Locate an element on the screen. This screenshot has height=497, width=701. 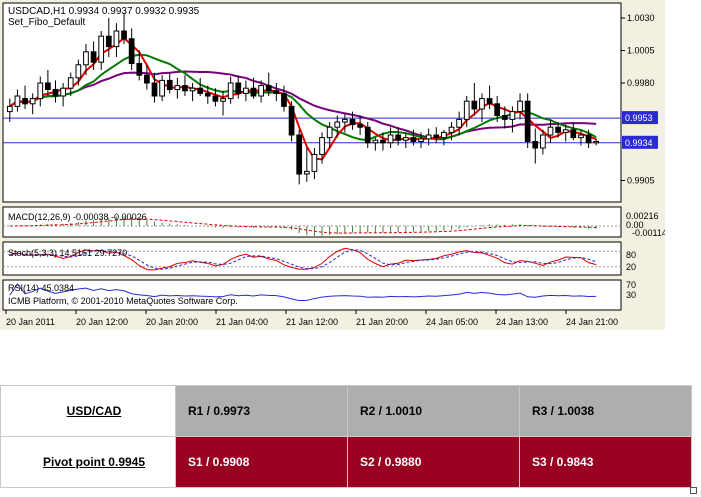
symbol-header: USDCAD,H1 0.9934 0.9937 0.9932 0.9935 is located at coordinates (104, 11).